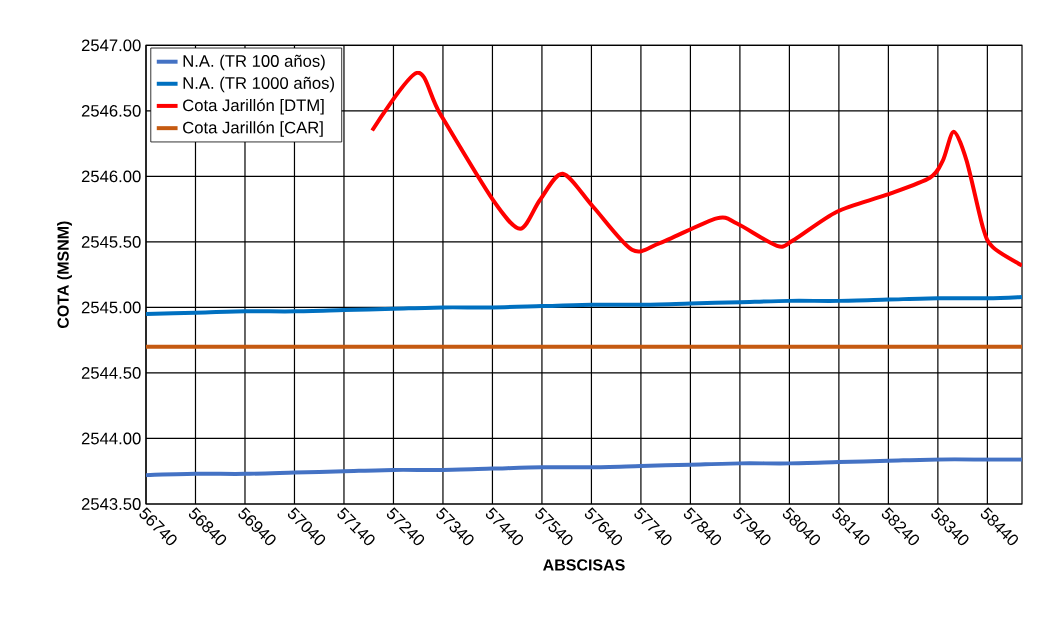 Image resolution: width=1060 pixels, height=625 pixels. Describe the element at coordinates (254, 62) in the screenshot. I see `legend-label: N.A. (TR 100 años)` at that location.